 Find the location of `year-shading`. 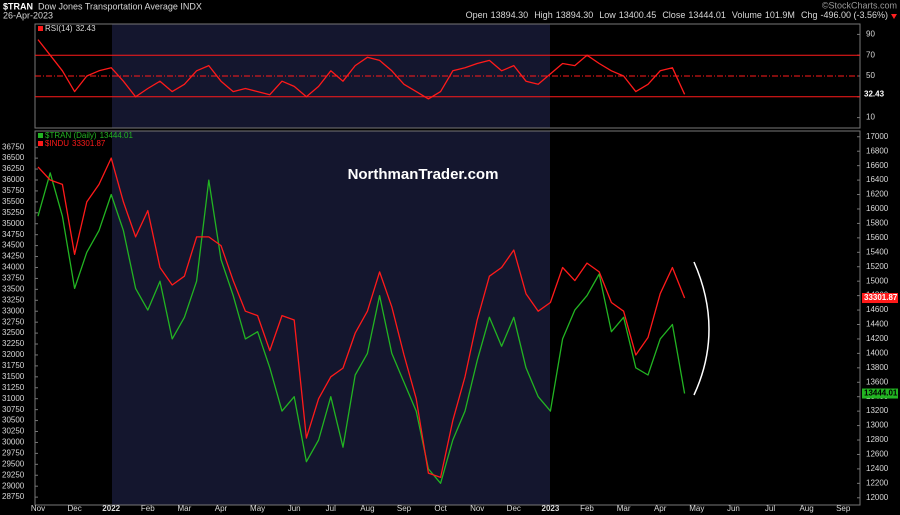

year-shading is located at coordinates (331, 76).